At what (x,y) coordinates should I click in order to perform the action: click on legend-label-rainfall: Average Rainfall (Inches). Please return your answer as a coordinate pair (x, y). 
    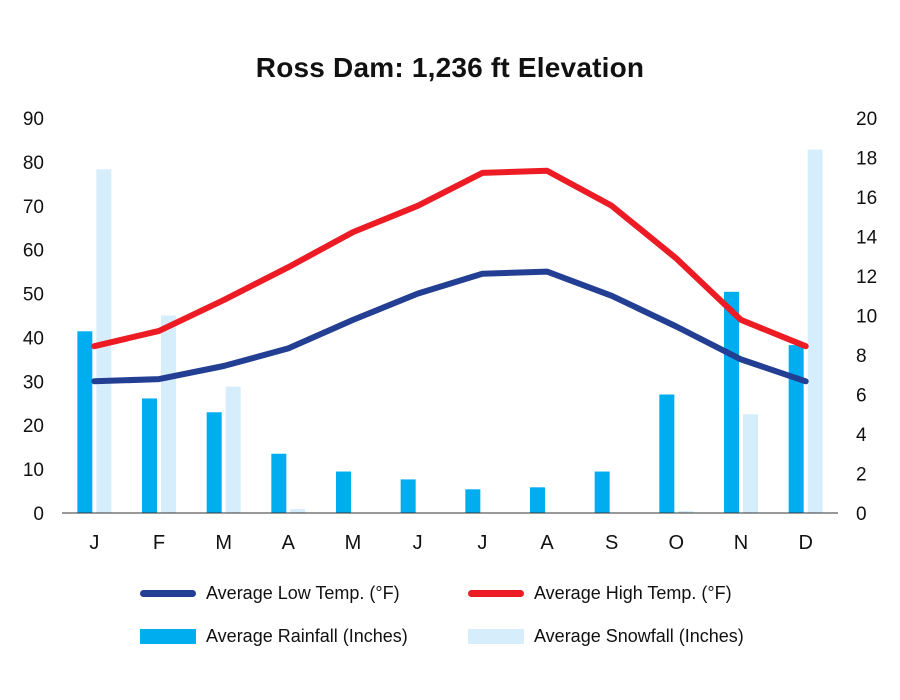
    Looking at the image, I should click on (307, 636).